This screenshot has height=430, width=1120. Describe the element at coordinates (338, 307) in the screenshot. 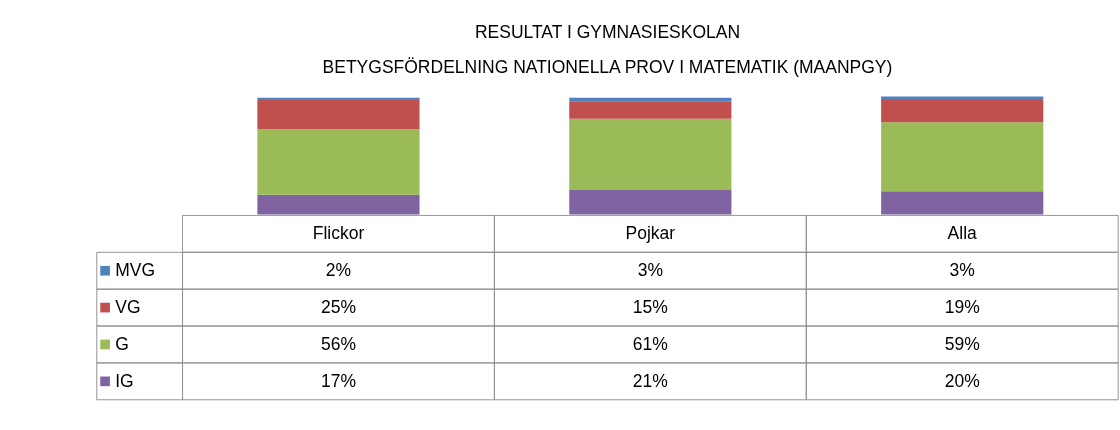

I see `data-label: 25%` at that location.